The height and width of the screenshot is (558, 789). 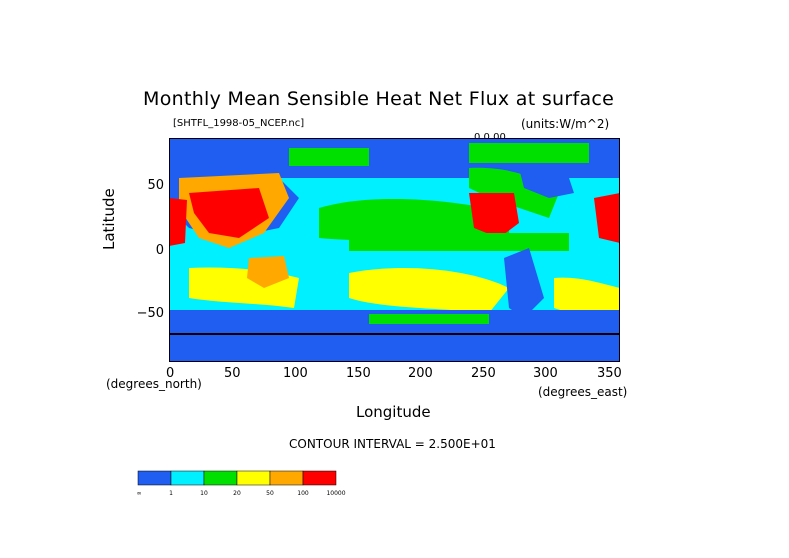 I want to click on africa-red-west, so click(x=178, y=222).